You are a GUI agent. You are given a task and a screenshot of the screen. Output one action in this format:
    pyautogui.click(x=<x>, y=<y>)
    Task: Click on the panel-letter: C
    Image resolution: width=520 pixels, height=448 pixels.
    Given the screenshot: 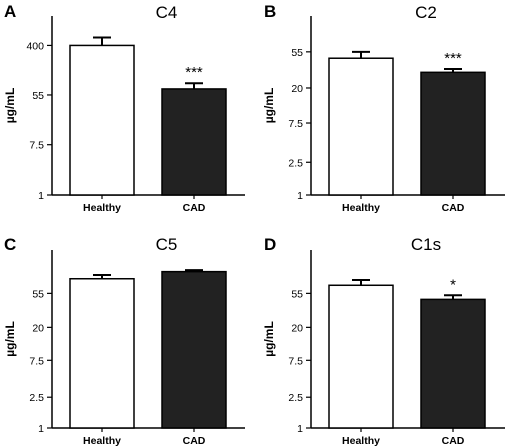 What is the action you would take?
    pyautogui.click(x=10, y=244)
    